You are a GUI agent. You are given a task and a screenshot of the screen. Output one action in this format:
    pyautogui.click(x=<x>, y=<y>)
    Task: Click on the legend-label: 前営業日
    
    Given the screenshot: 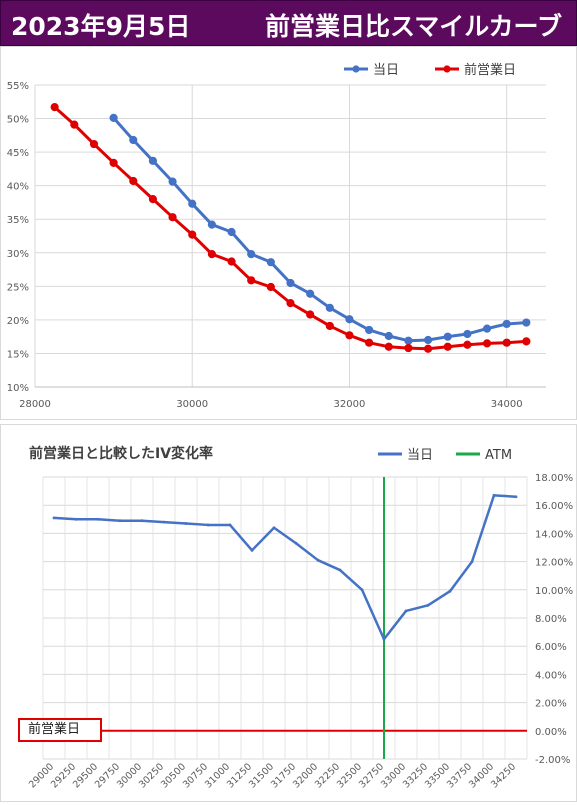 What is the action you would take?
    pyautogui.click(x=490, y=70)
    